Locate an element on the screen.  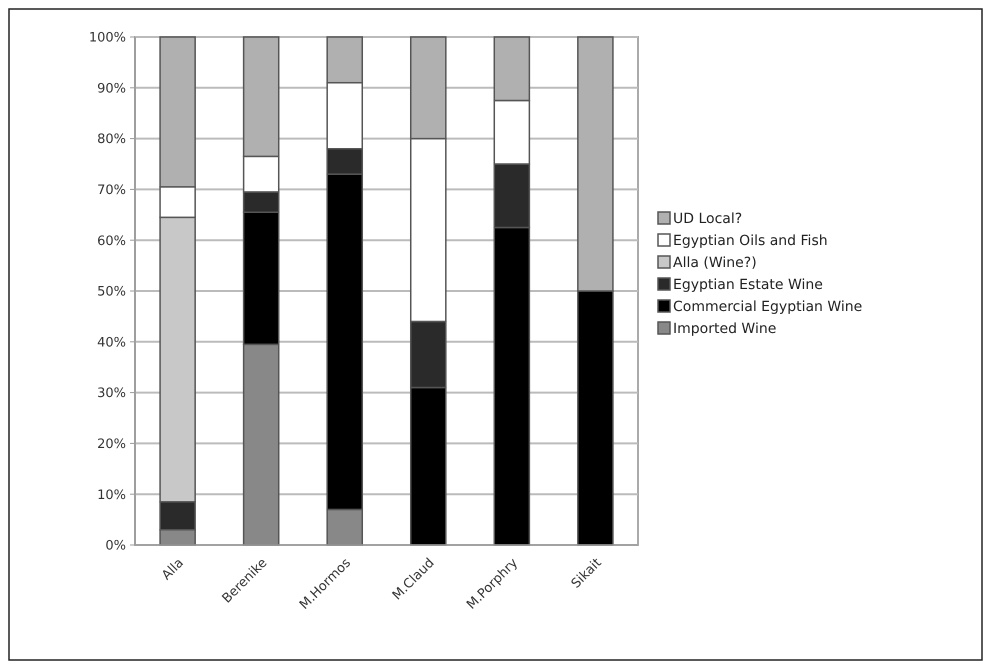
y-tick-label: 50% is located at coordinates (111, 292).